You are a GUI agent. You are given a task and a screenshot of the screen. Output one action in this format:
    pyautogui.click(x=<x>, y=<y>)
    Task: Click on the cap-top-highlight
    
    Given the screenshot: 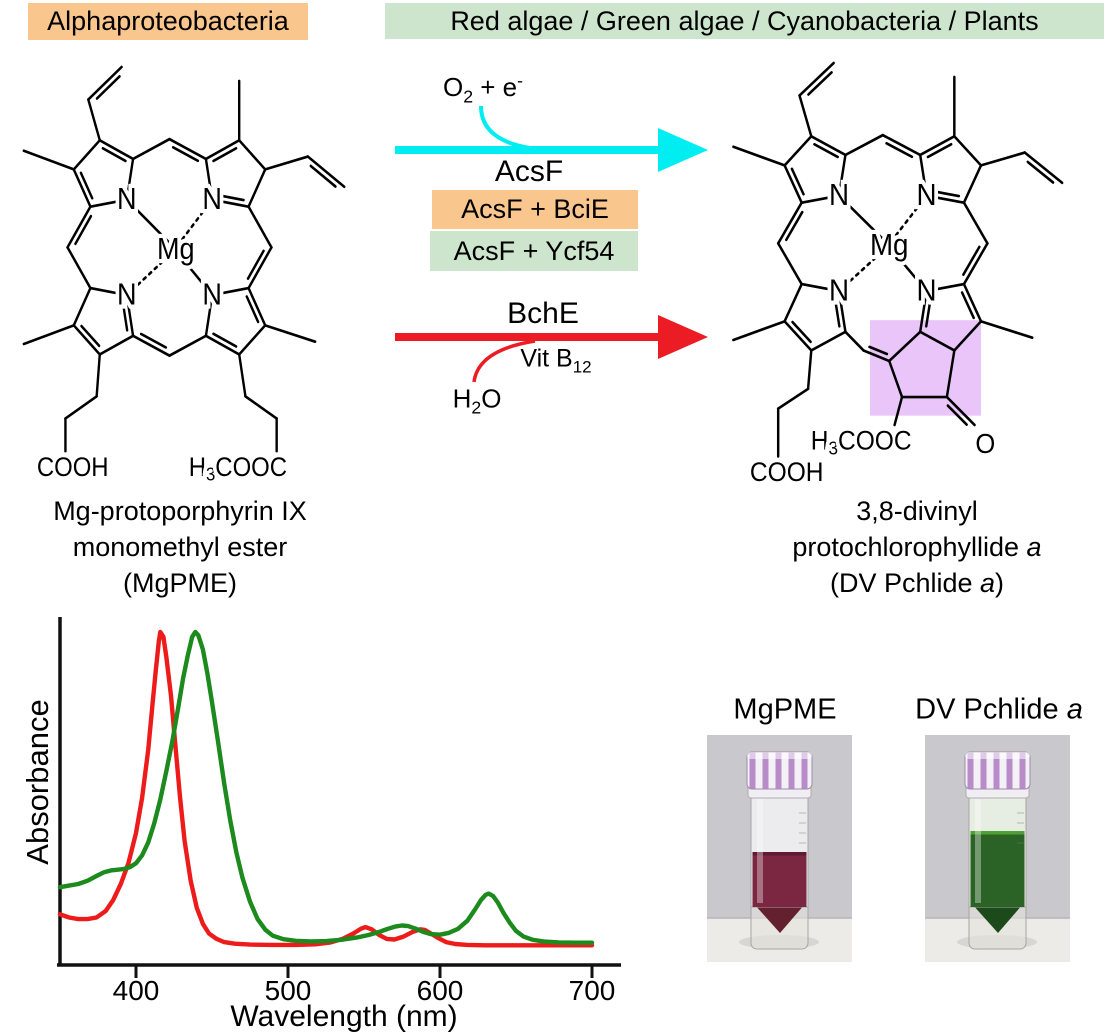 What is the action you would take?
    pyautogui.click(x=997, y=755)
    